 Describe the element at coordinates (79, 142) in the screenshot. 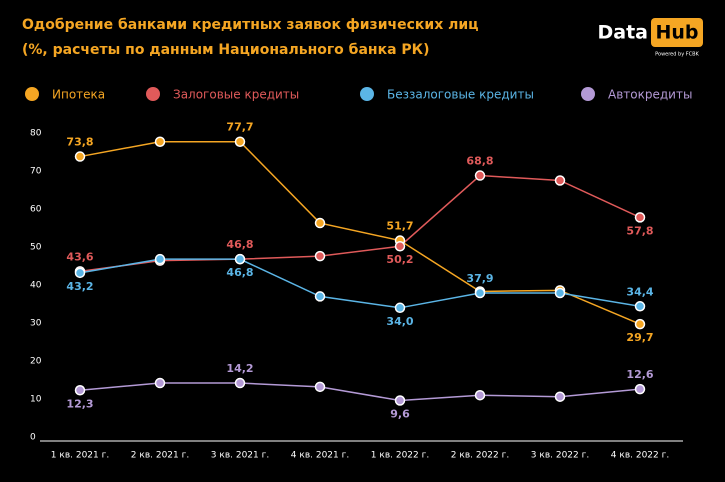

I see `data-label: 73,8` at that location.